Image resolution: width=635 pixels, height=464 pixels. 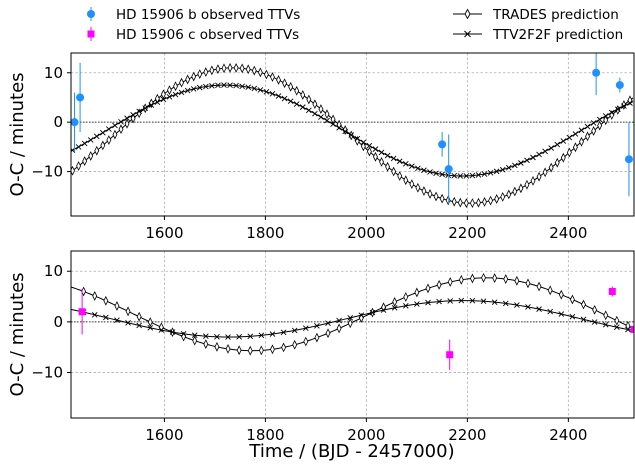 I want to click on y-axis-title: O-C / minutes, so click(x=17, y=334).